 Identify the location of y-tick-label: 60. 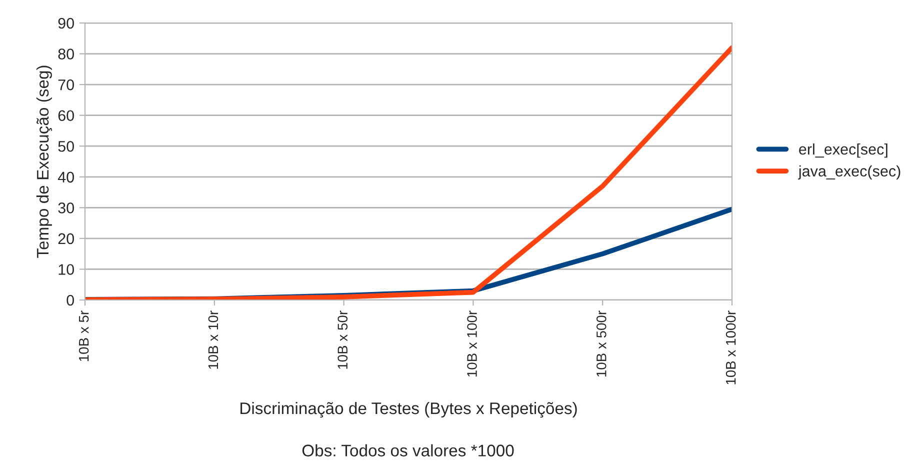
(66, 116).